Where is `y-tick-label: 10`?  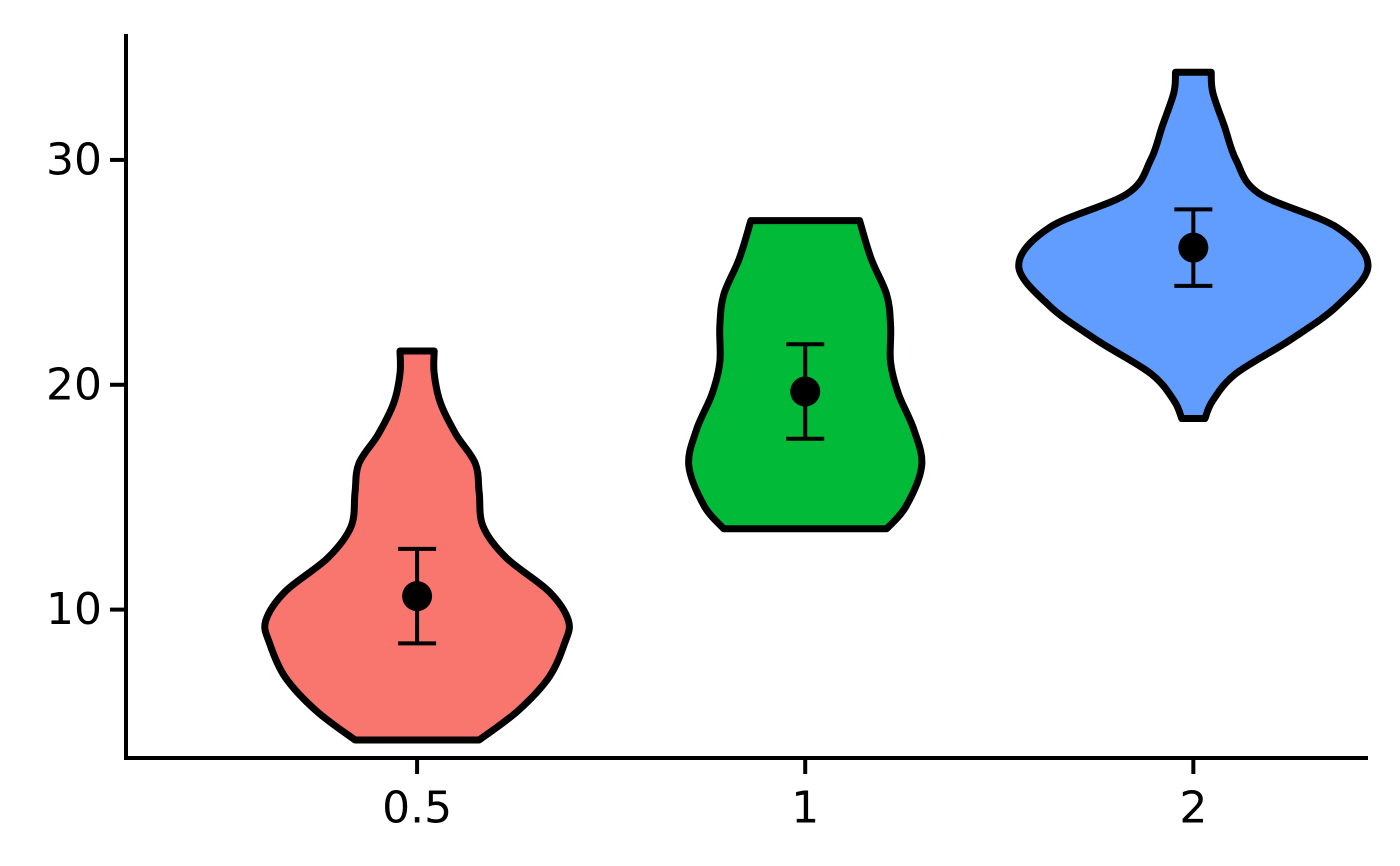 y-tick-label: 10 is located at coordinates (74, 609).